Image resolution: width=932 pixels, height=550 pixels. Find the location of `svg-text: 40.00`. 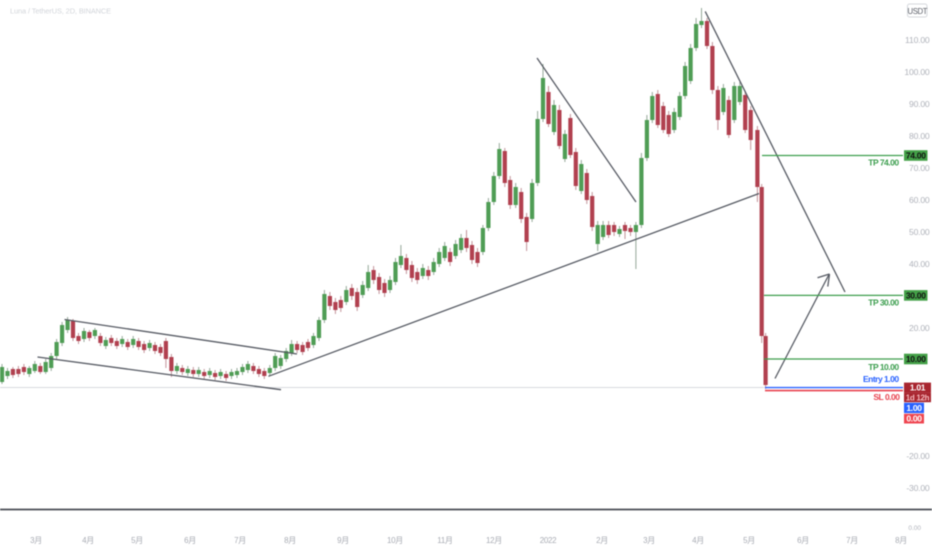

svg-text: 40.00 is located at coordinates (919, 264).